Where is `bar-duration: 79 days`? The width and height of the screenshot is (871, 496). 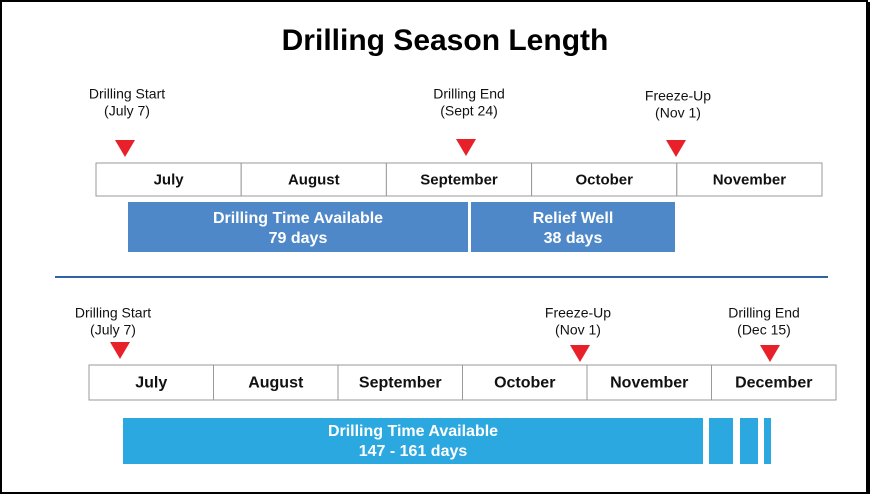
bar-duration: 79 days is located at coordinates (298, 238).